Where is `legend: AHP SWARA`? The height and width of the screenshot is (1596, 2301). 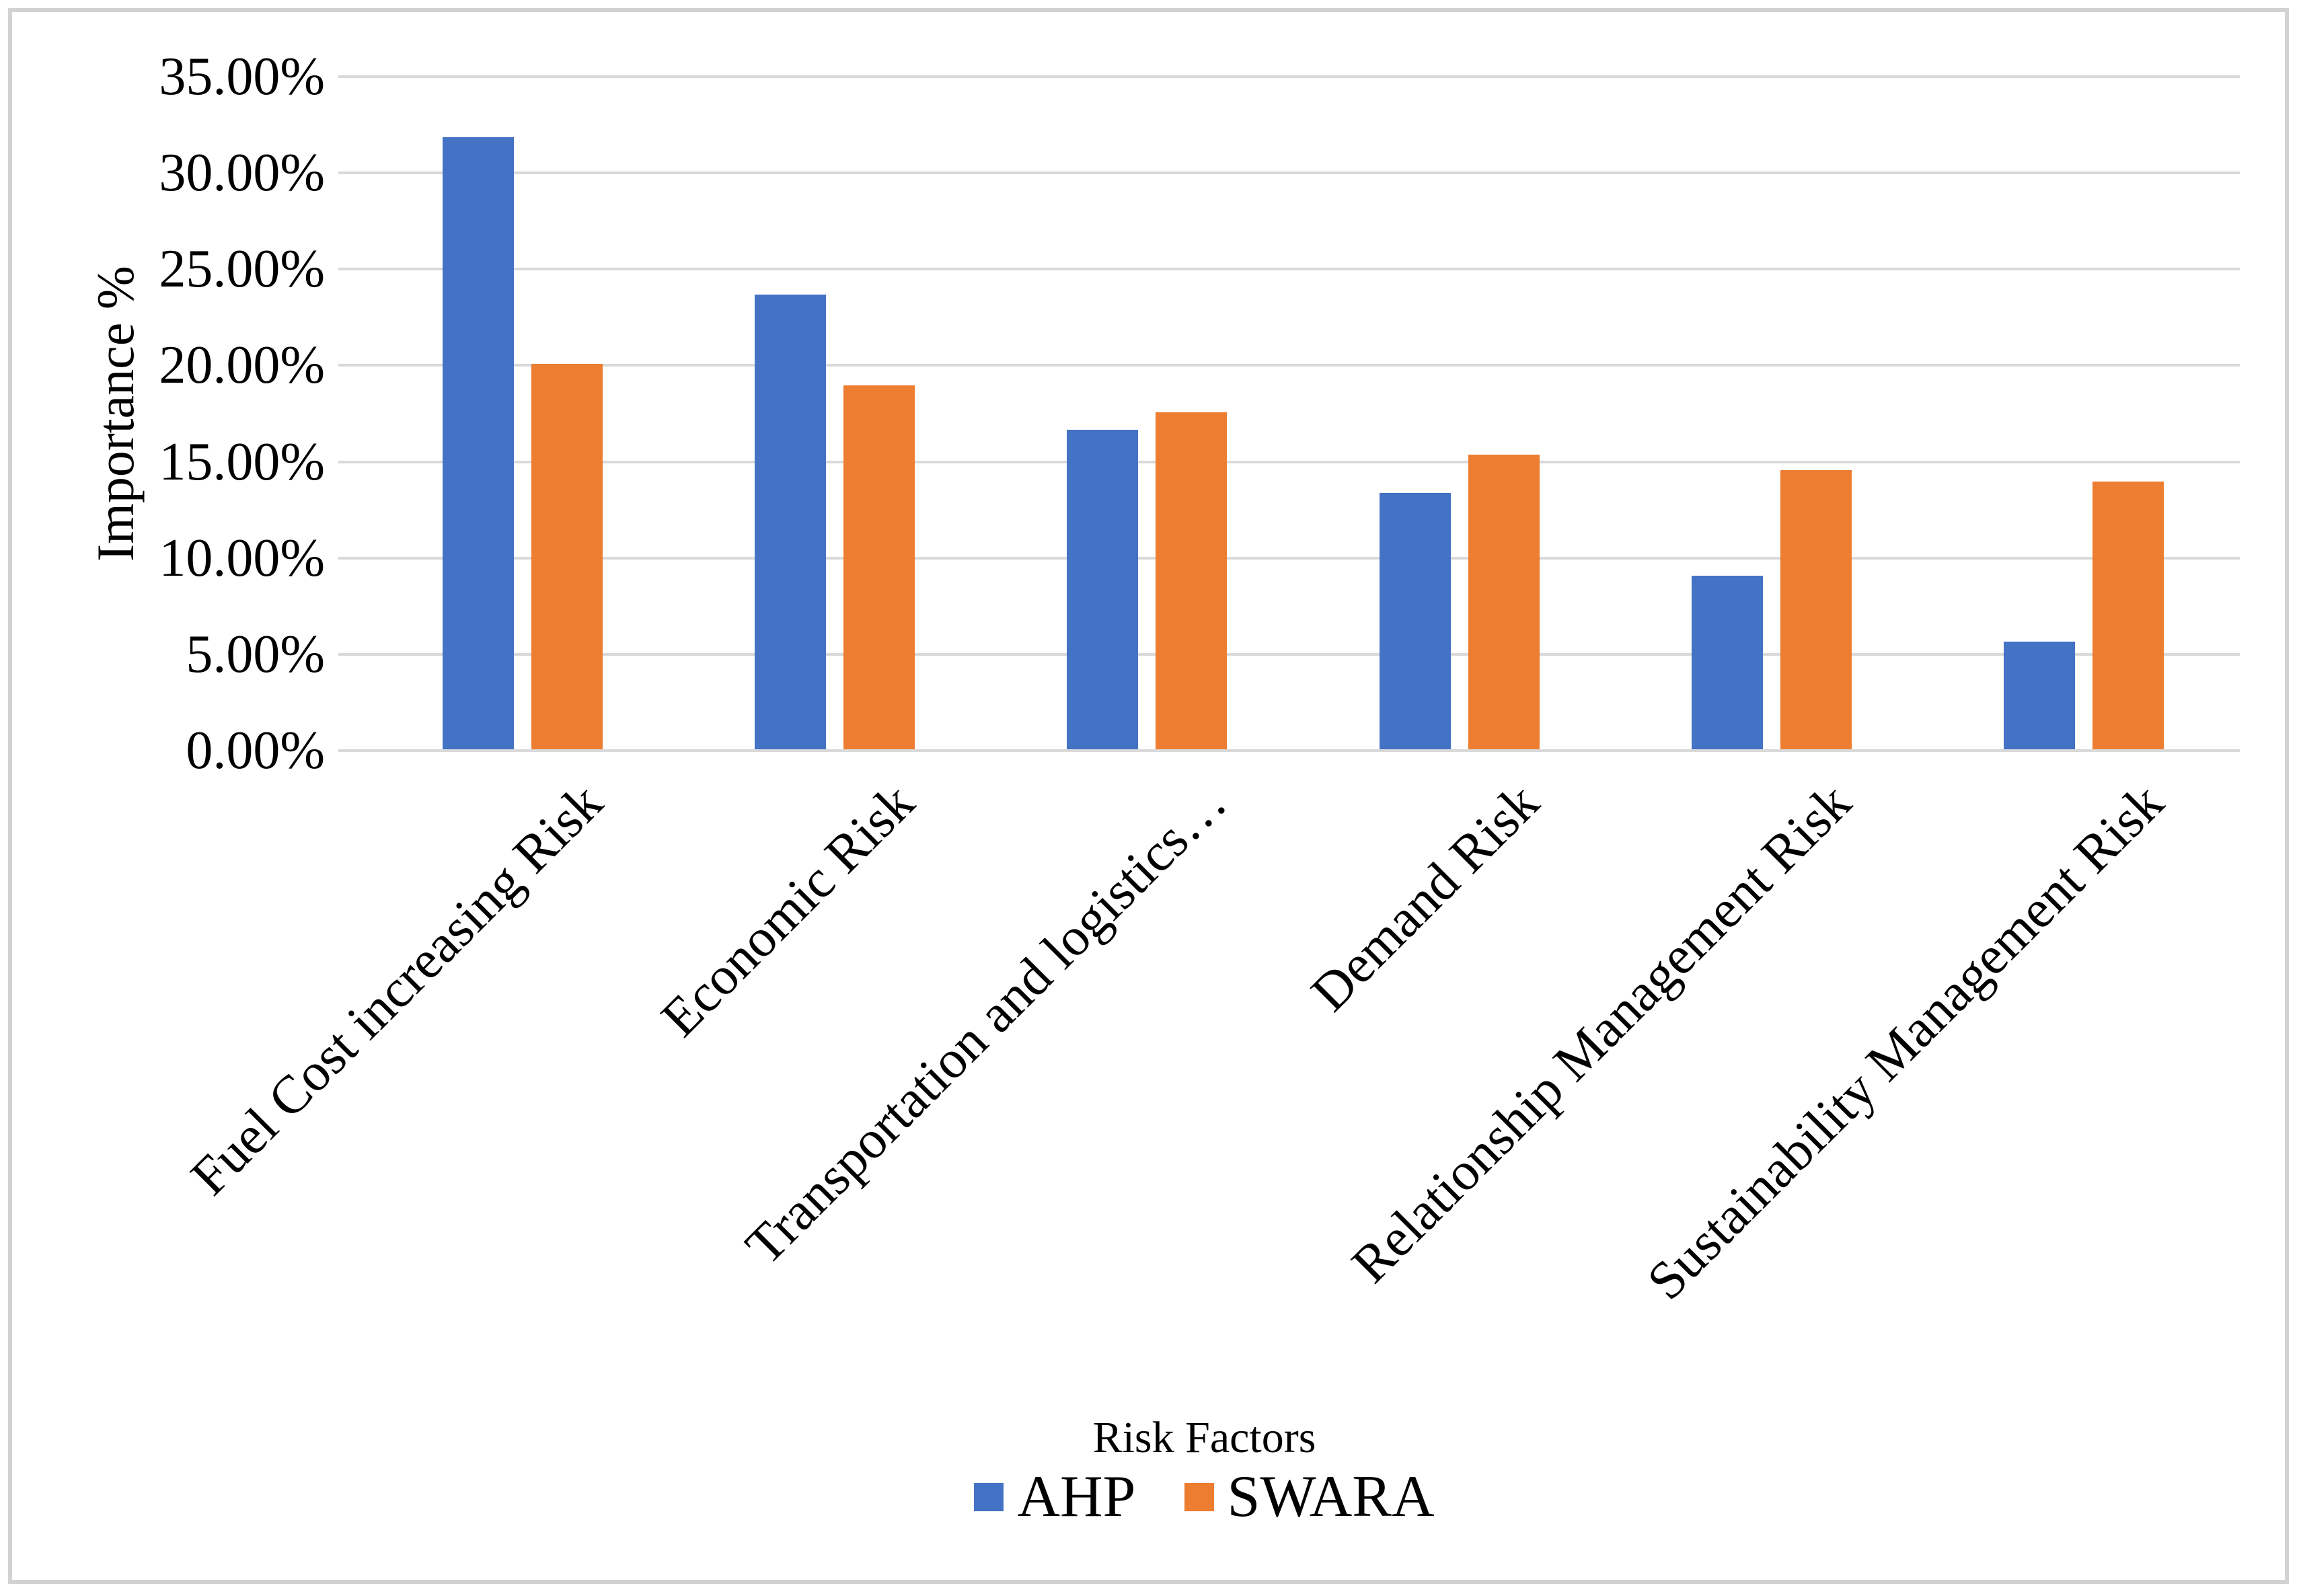
legend: AHP SWARA is located at coordinates (1150, 1497).